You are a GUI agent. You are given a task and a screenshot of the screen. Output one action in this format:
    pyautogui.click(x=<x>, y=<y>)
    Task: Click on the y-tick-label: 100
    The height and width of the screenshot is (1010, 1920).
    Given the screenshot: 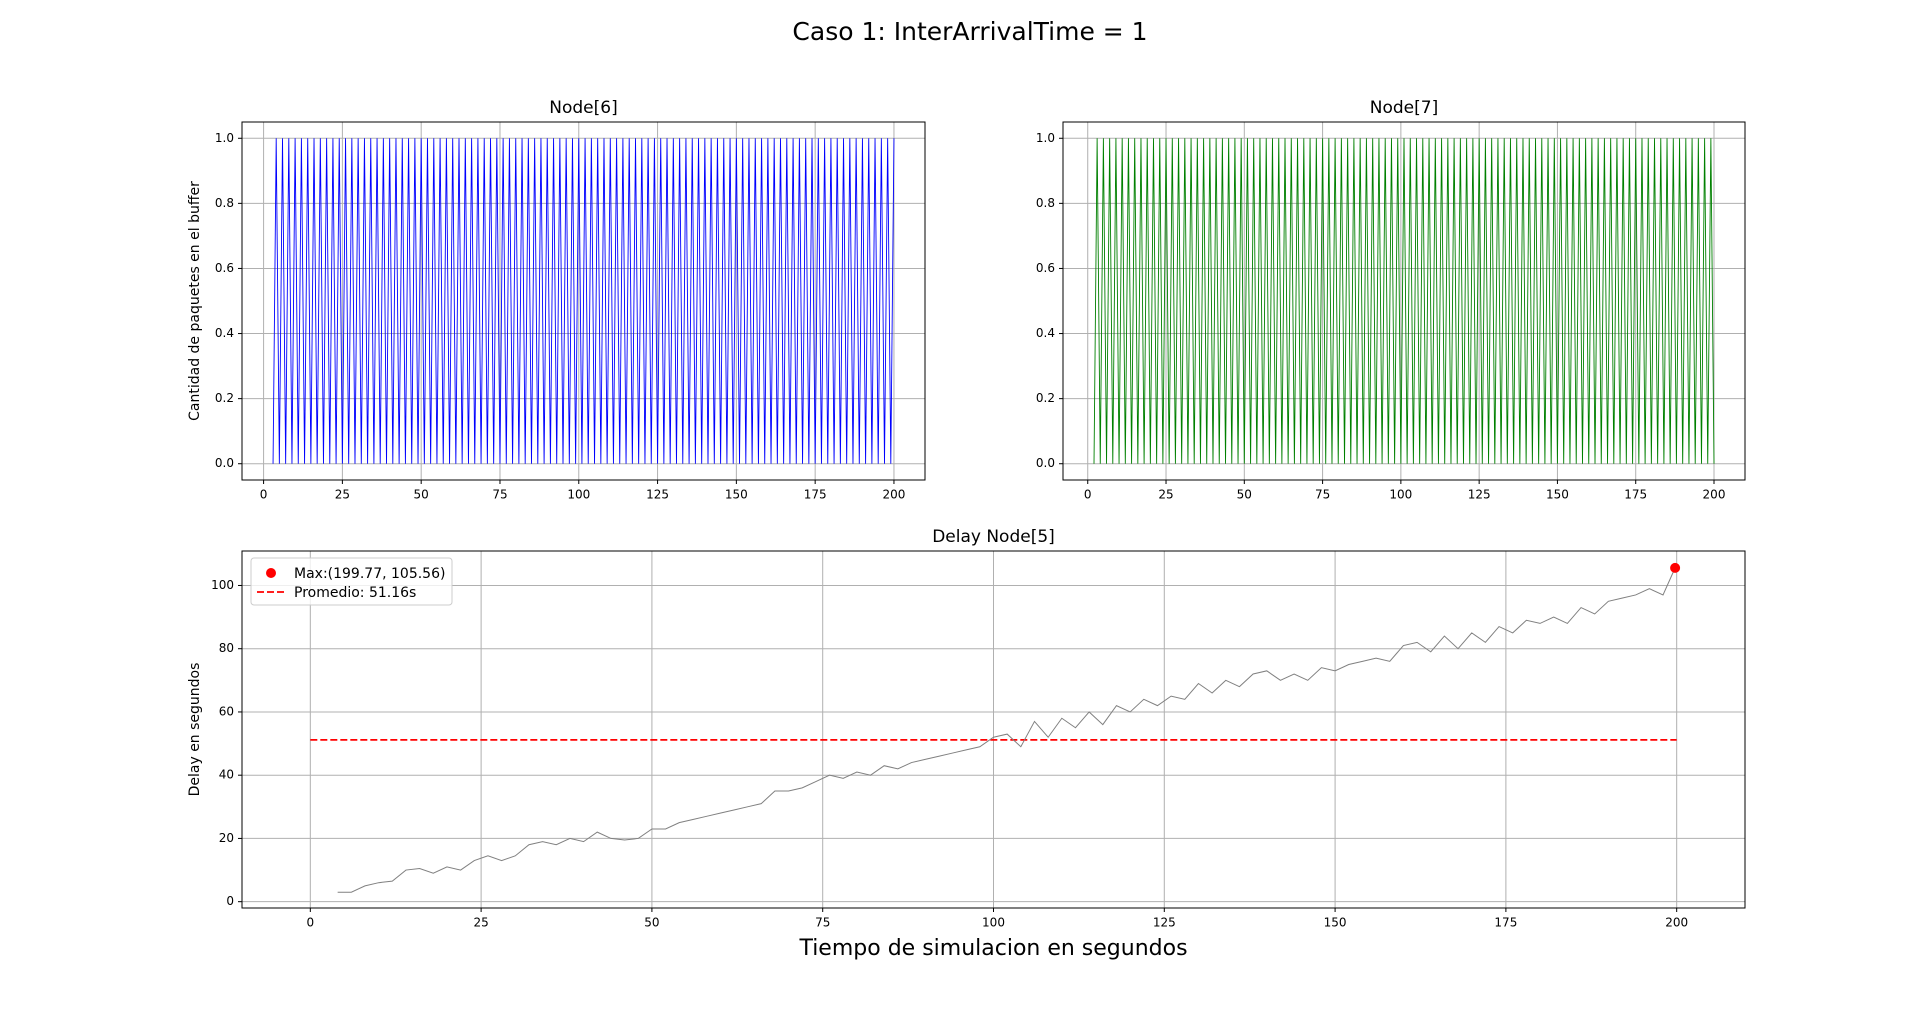 What is the action you would take?
    pyautogui.click(x=222, y=585)
    